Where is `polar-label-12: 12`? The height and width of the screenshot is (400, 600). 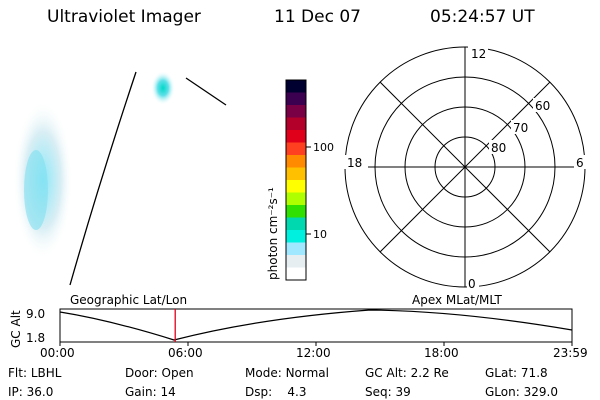 polar-label-12: 12 is located at coordinates (478, 54).